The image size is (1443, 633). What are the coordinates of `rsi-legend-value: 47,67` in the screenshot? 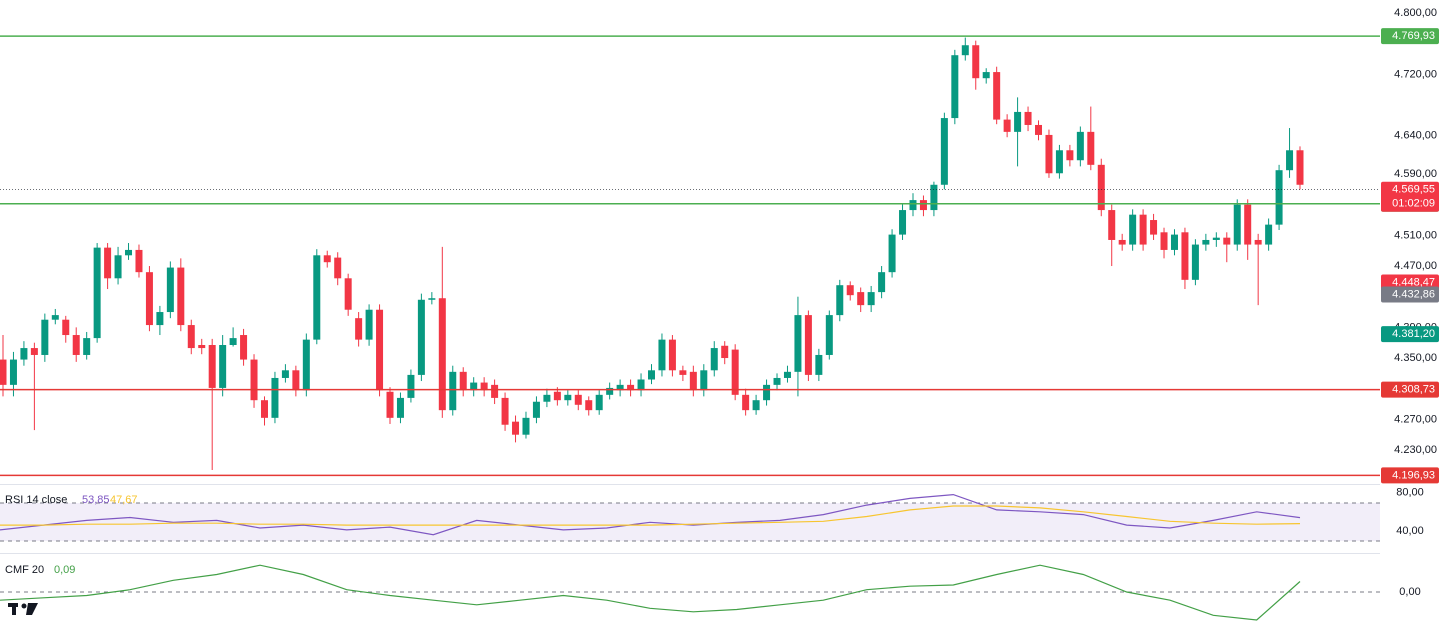 It's located at (124, 500).